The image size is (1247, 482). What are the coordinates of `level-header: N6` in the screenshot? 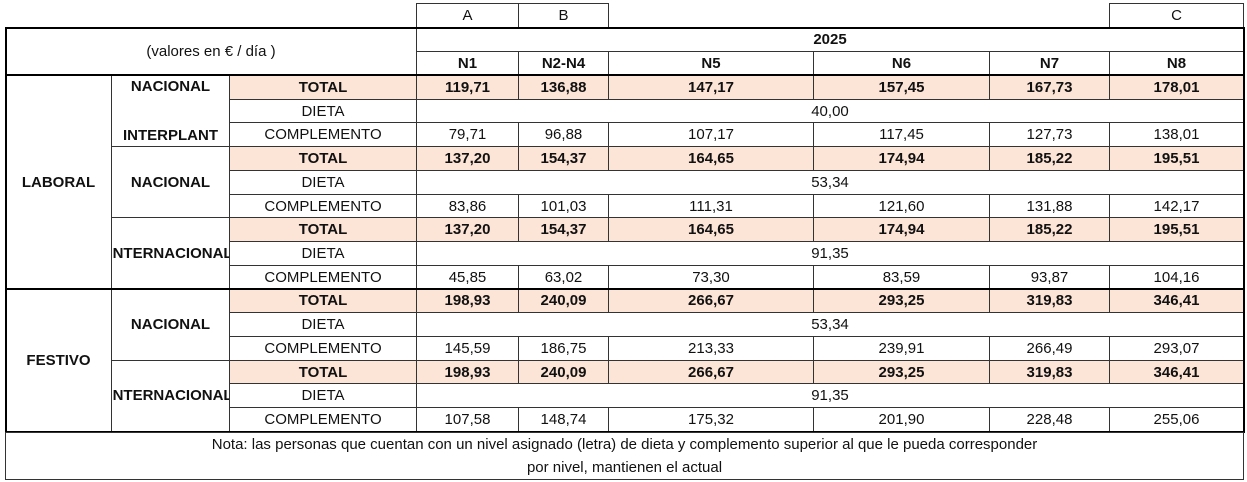 It's located at (901, 63).